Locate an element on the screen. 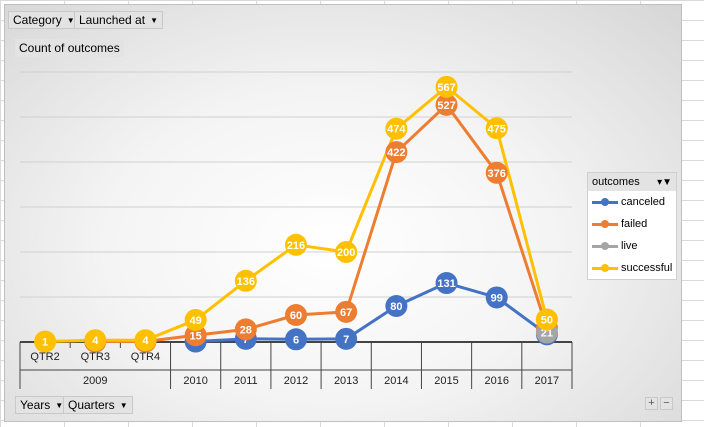 This screenshot has height=427, width=704. launched-at-filter-button: Launched at ▼ is located at coordinates (118, 20).